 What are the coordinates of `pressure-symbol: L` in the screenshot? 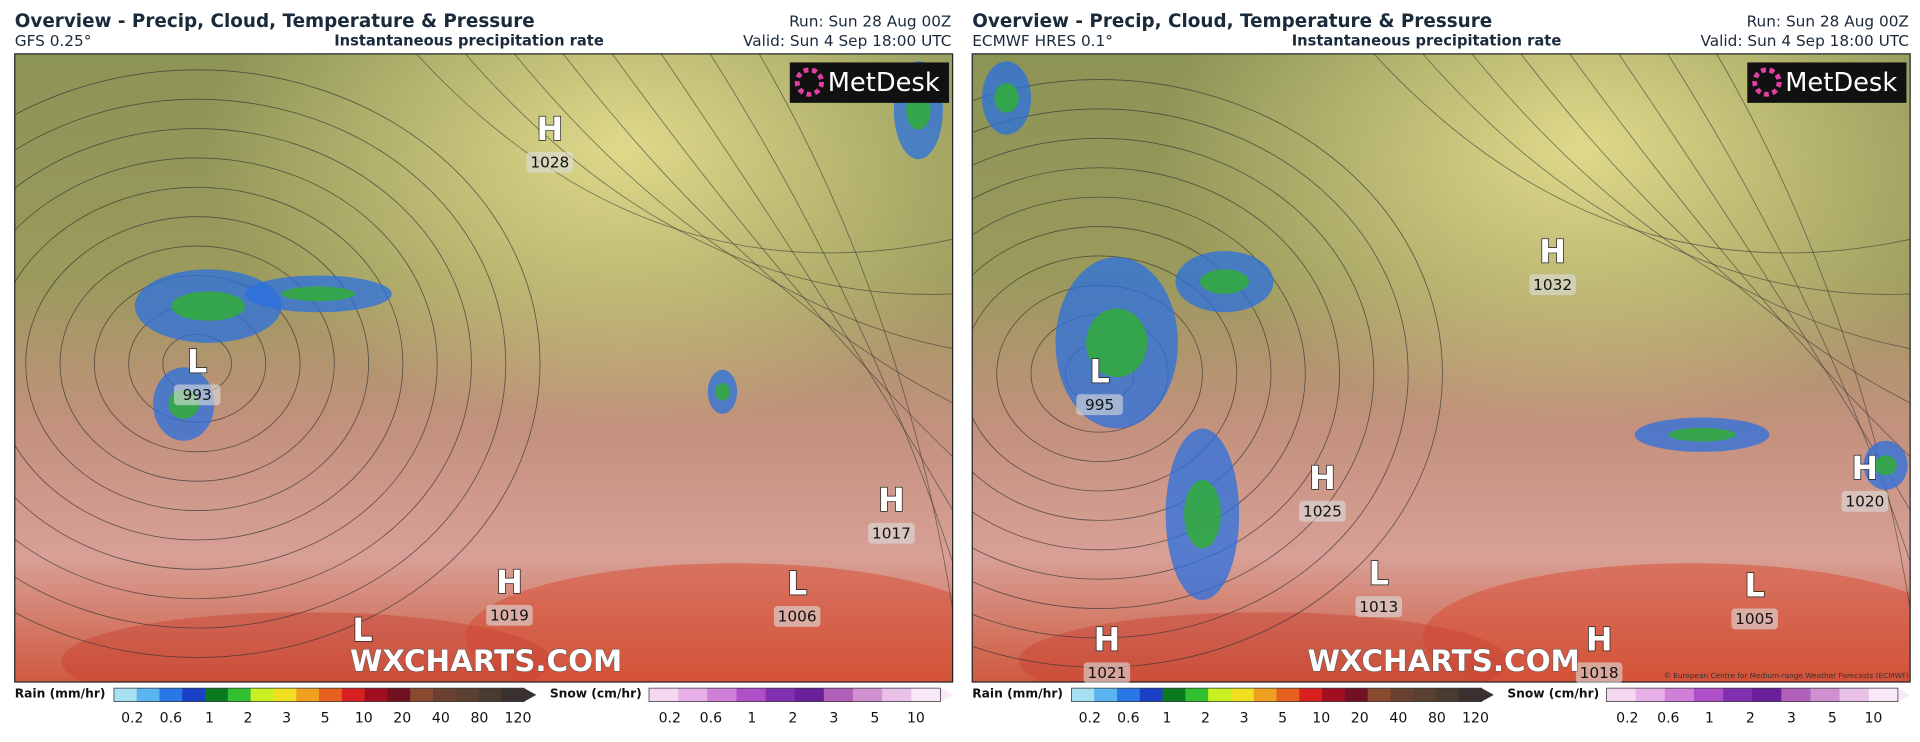 It's located at (797, 583).